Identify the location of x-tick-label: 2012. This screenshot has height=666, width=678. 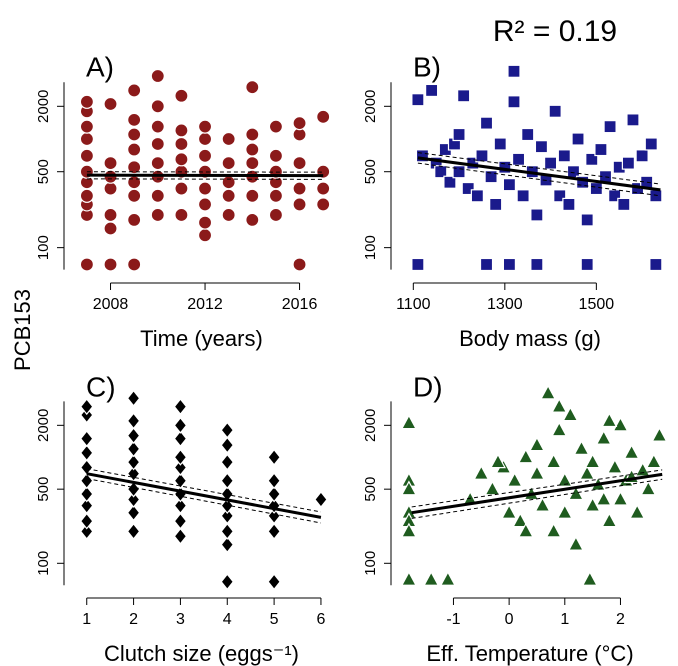
(205, 304).